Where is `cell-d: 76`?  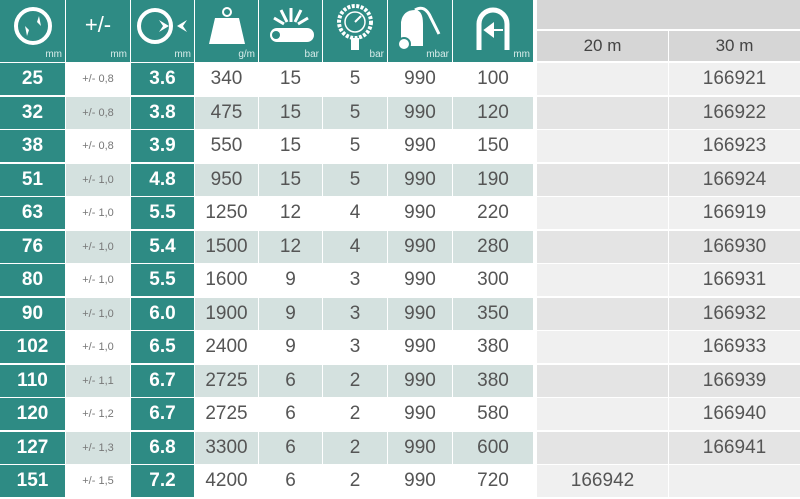
cell-d: 76 is located at coordinates (32, 246).